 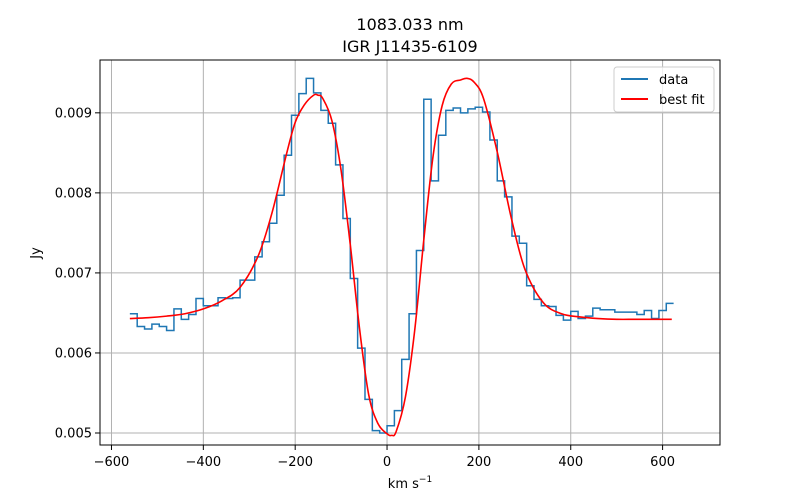 I want to click on y-axis-label: Jy, so click(x=36, y=253).